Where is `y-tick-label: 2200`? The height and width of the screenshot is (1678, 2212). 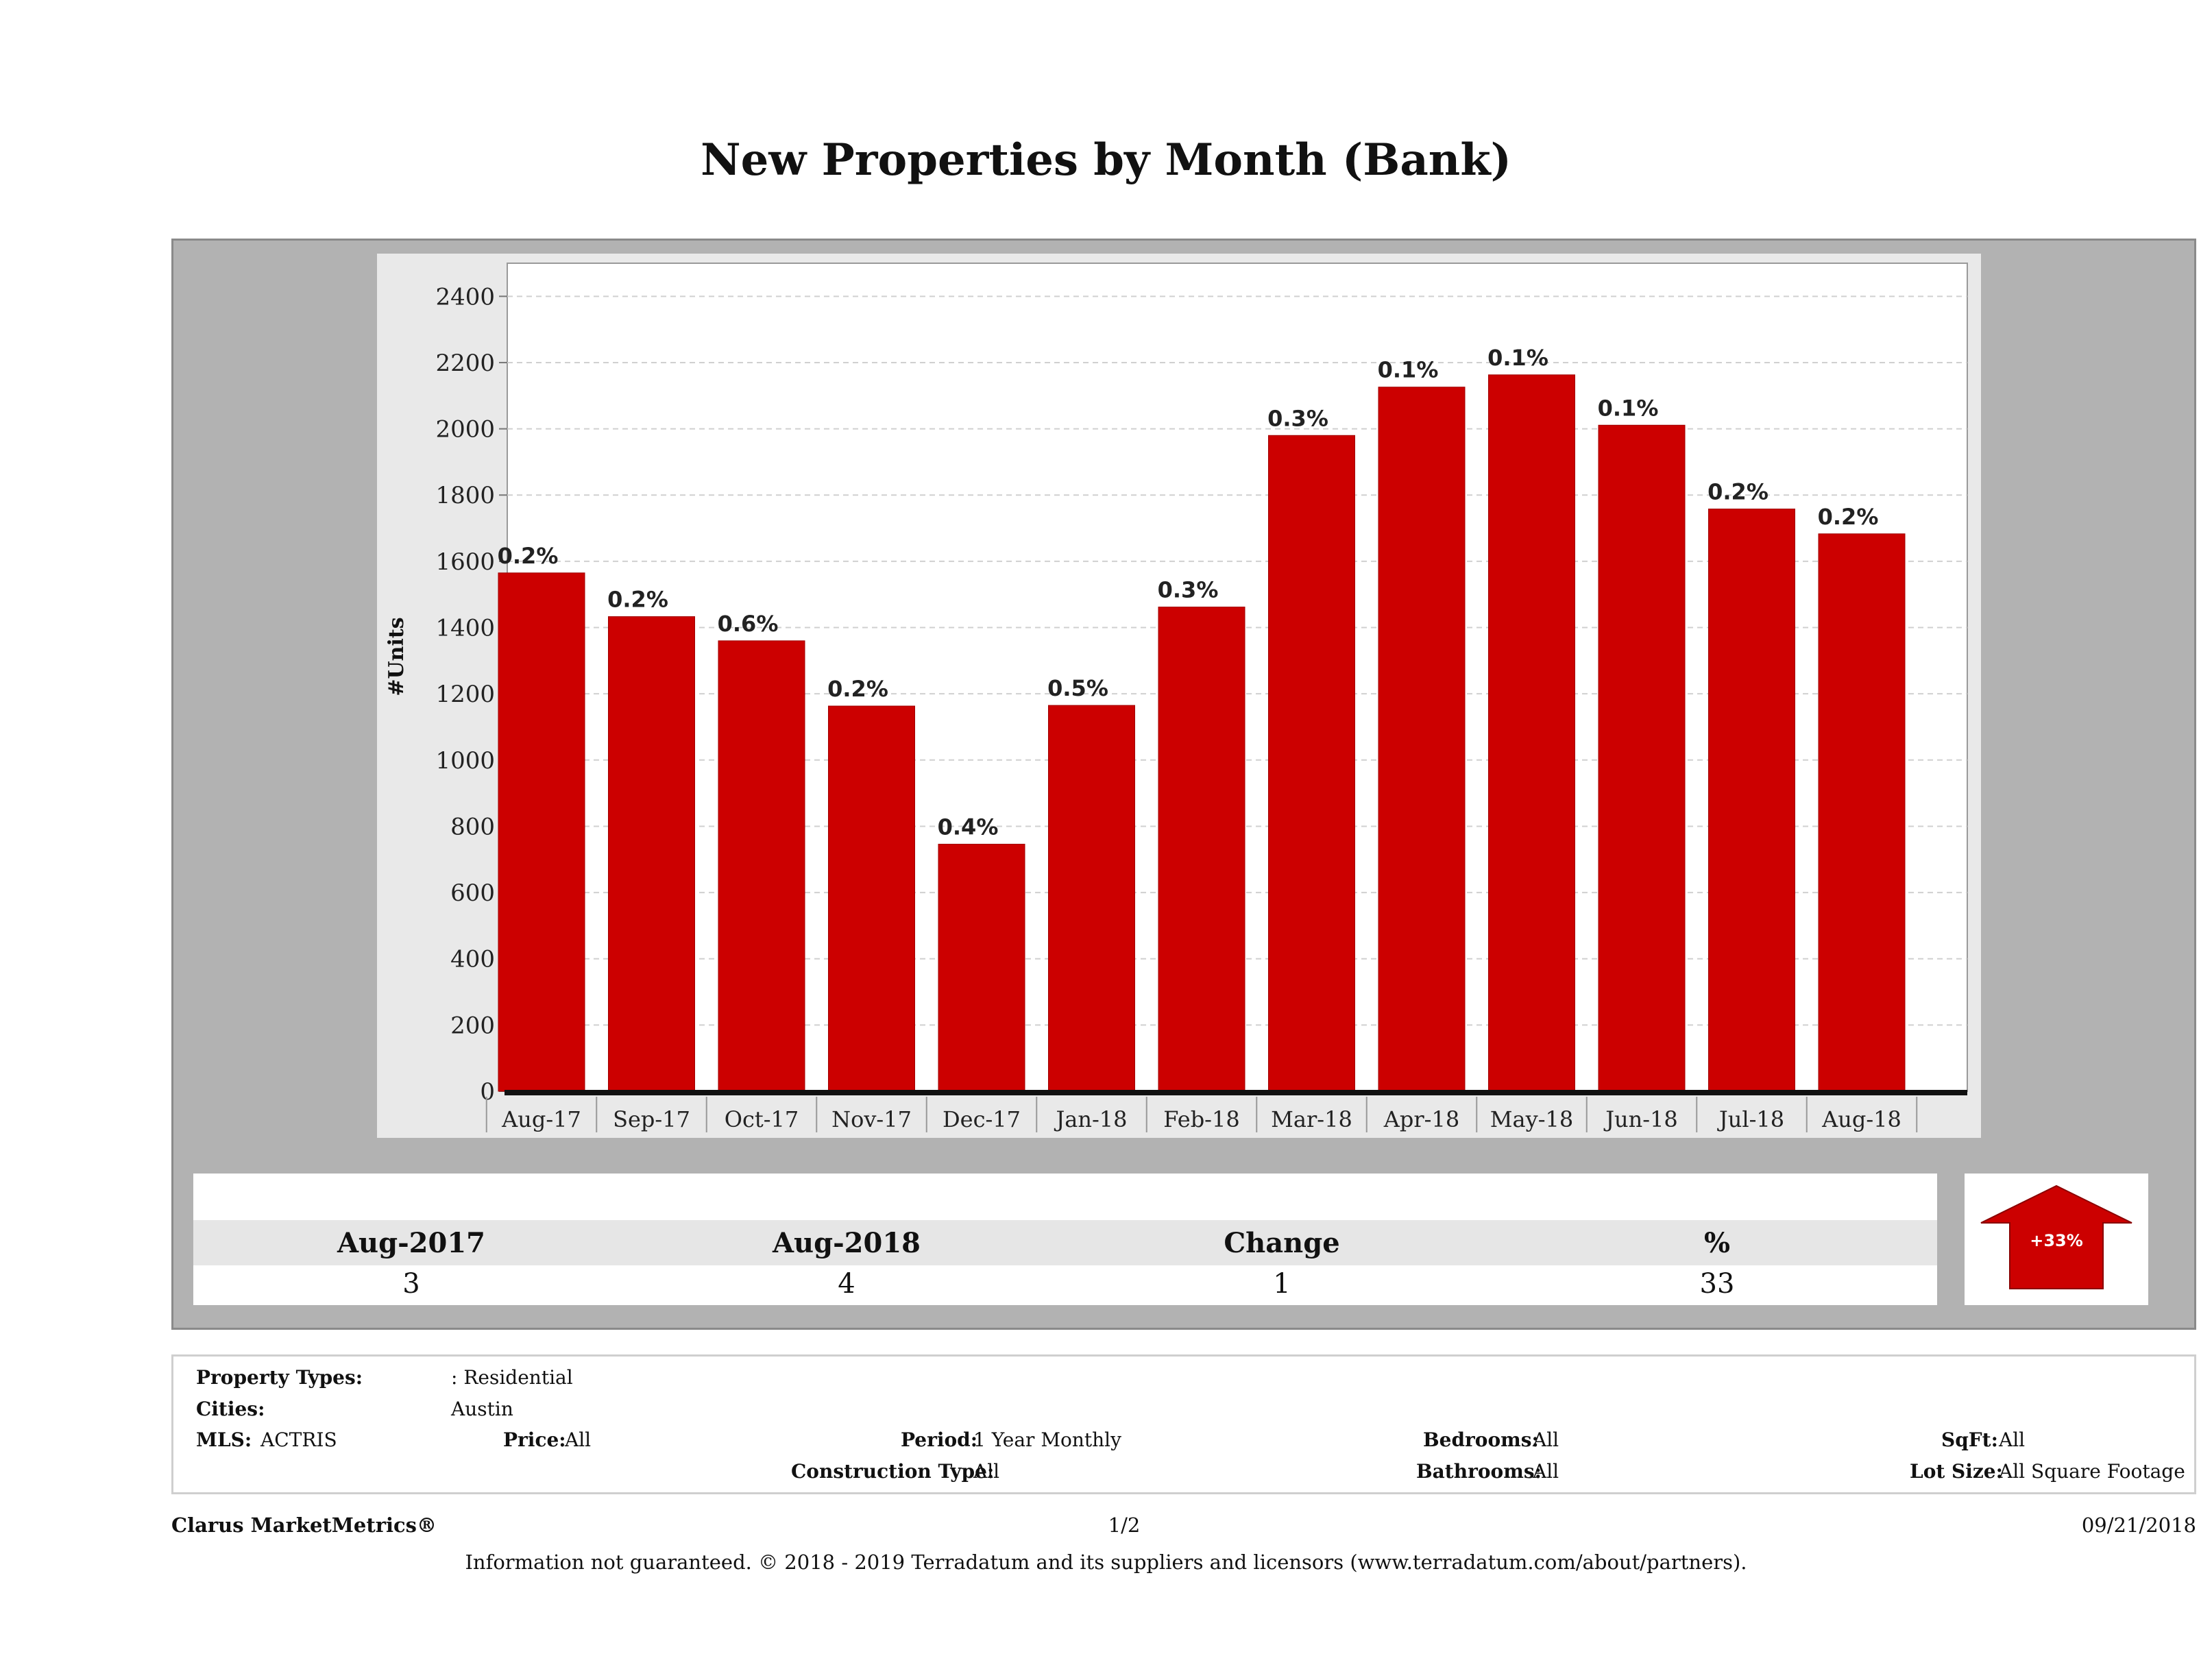
y-tick-label: 2200 is located at coordinates (465, 363).